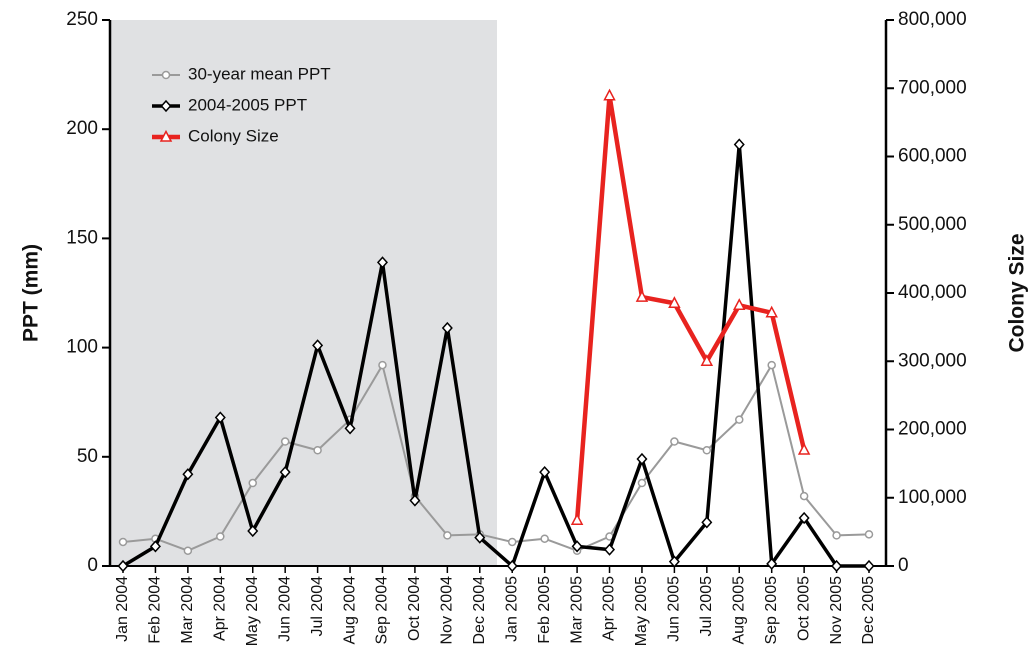  I want to click on x-tick-label: Mar 2005, so click(576, 610).